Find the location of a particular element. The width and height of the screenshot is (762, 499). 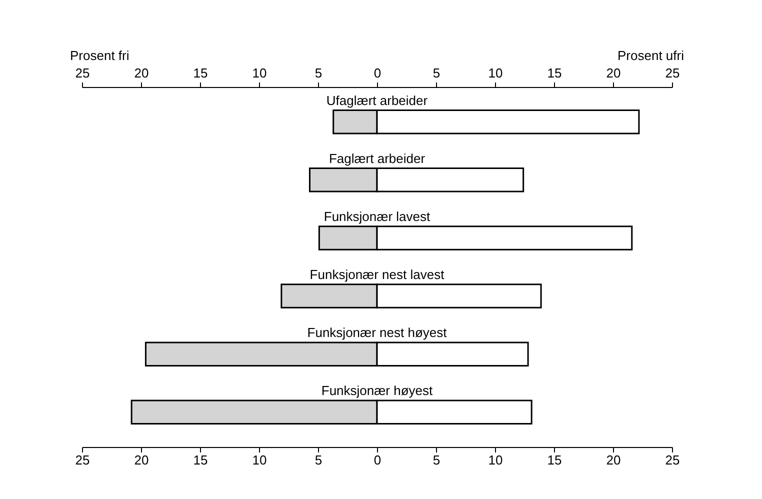

x2-tick-label: 0 is located at coordinates (378, 460).